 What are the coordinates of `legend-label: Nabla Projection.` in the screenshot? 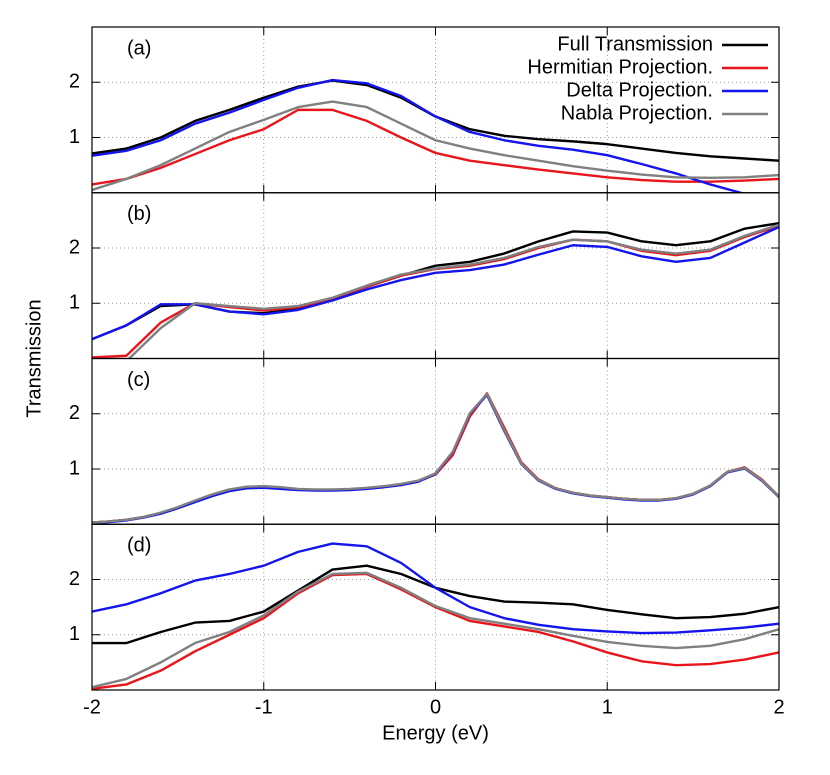 It's located at (637, 113).